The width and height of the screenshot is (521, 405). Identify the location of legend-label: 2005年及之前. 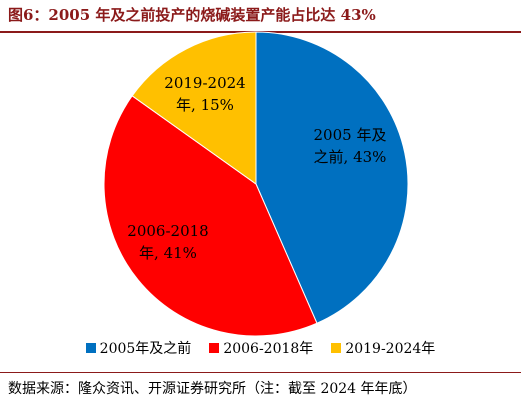
(145, 349).